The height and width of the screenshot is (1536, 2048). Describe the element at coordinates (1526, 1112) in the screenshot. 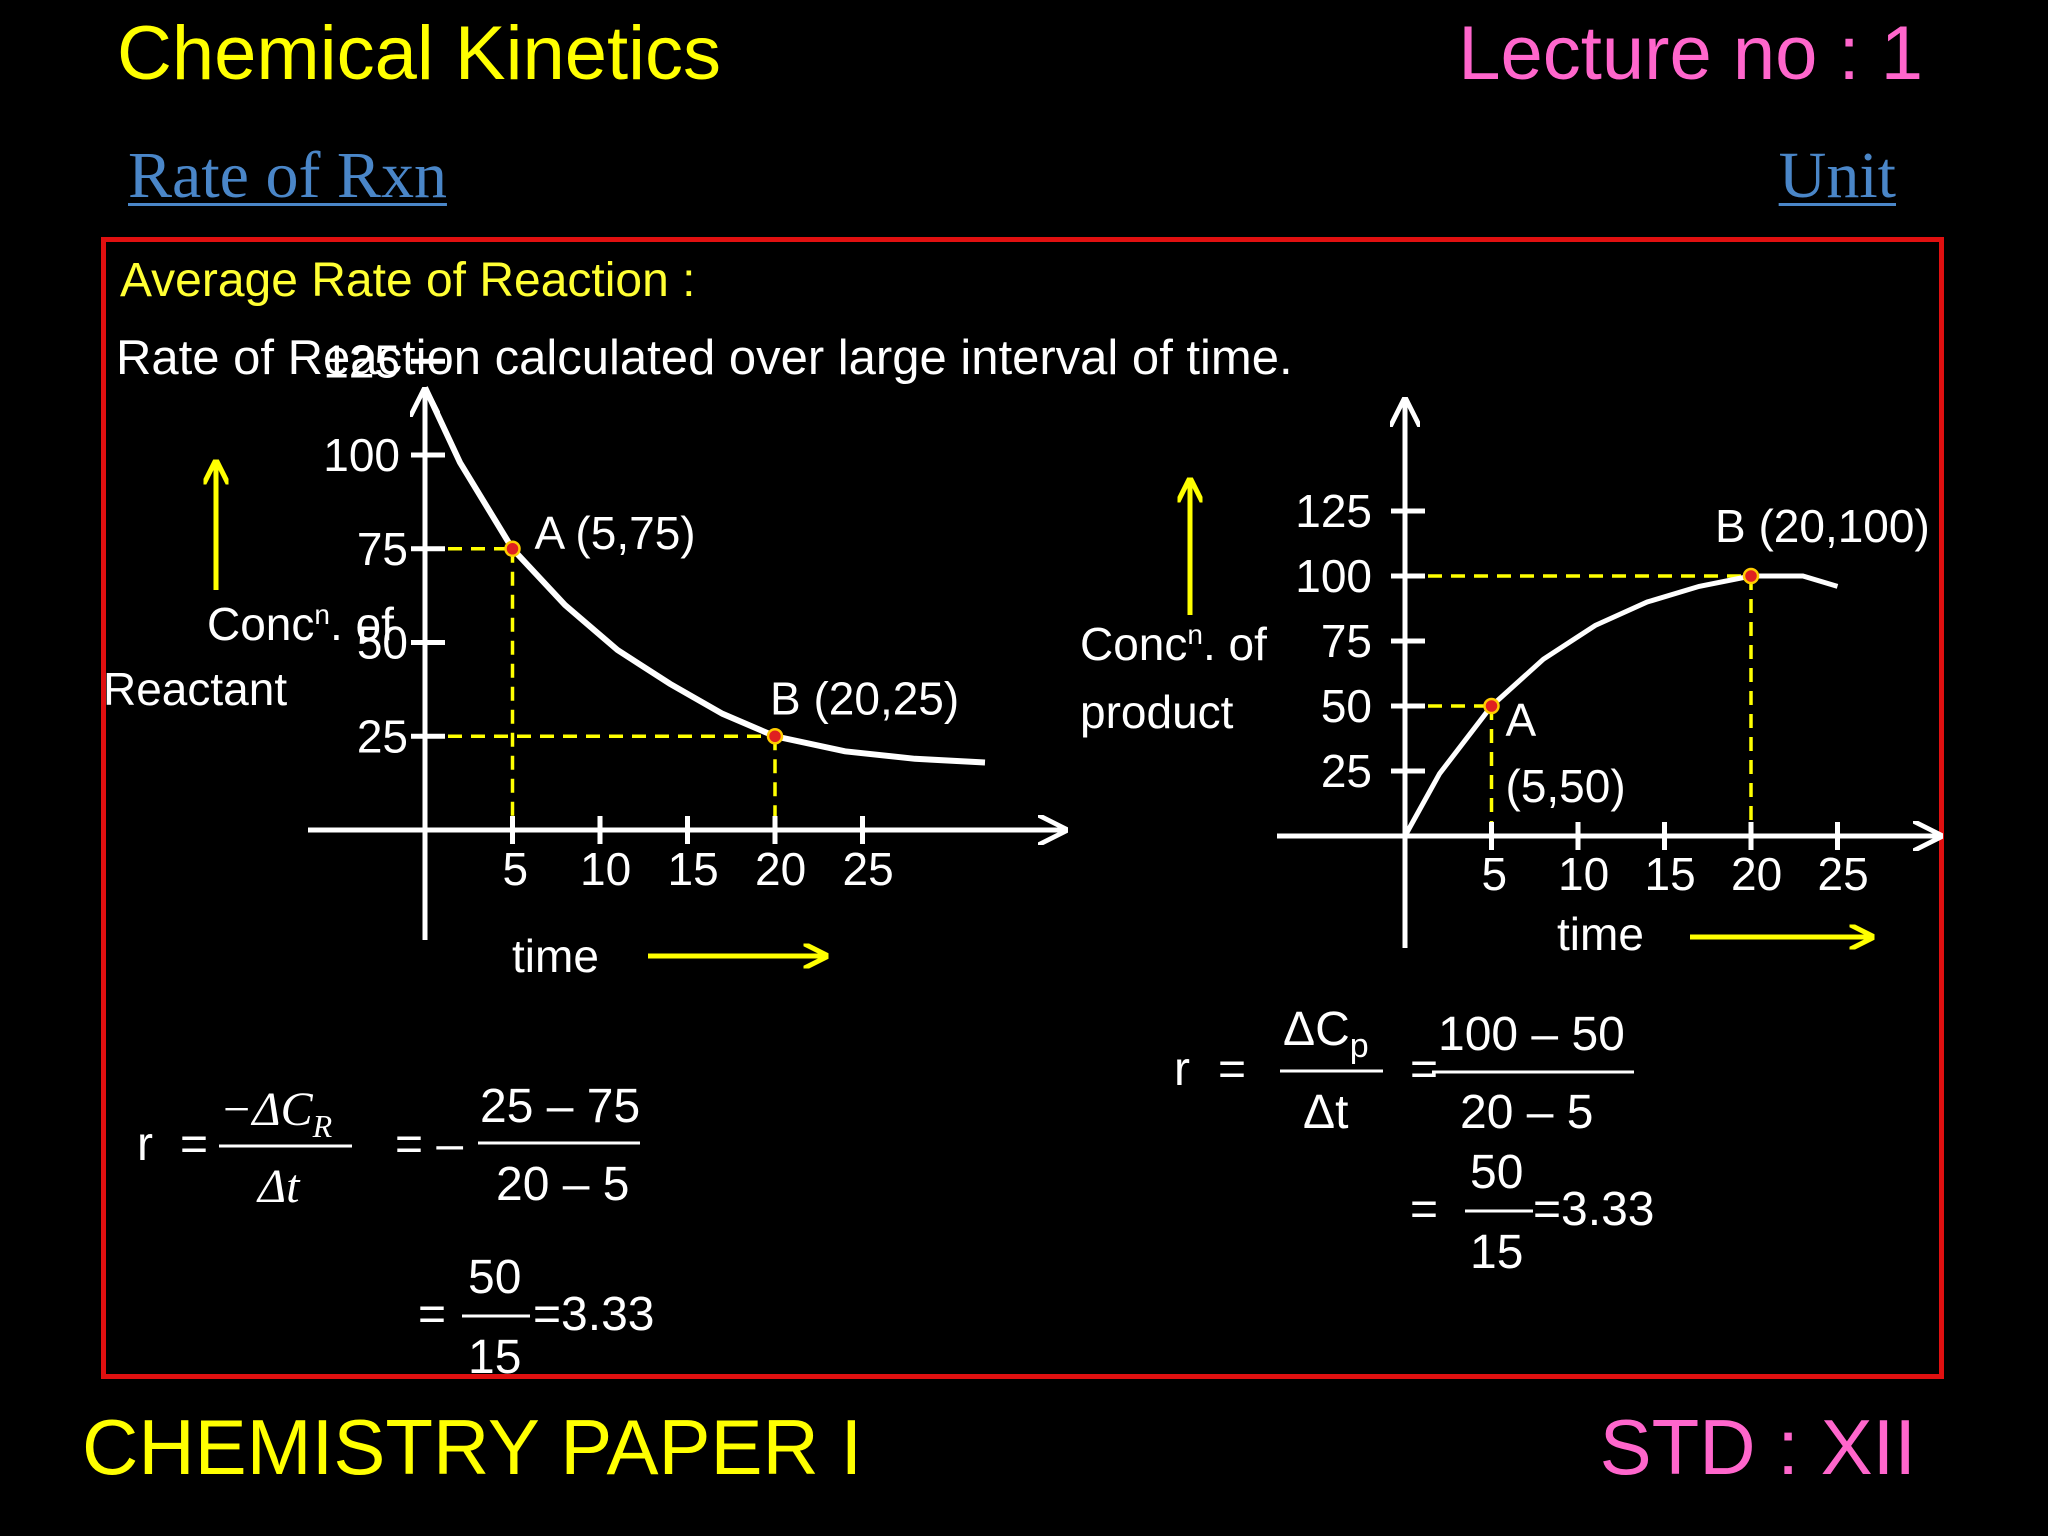

I see `formula2-step1-denominator: 20 – 5` at that location.